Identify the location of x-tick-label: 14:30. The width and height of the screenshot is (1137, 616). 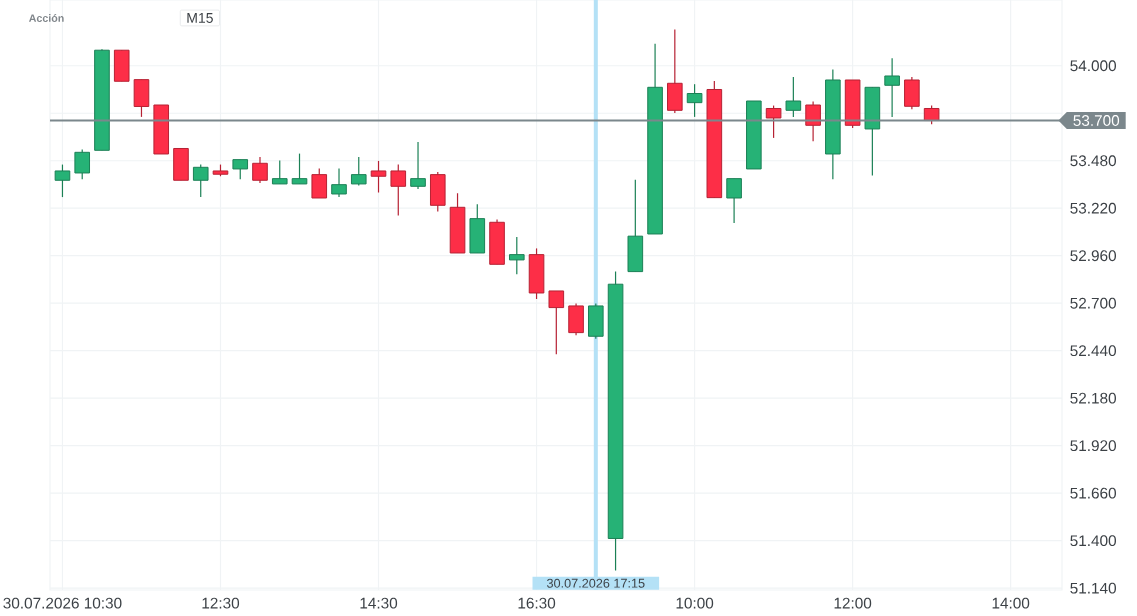
(379, 603).